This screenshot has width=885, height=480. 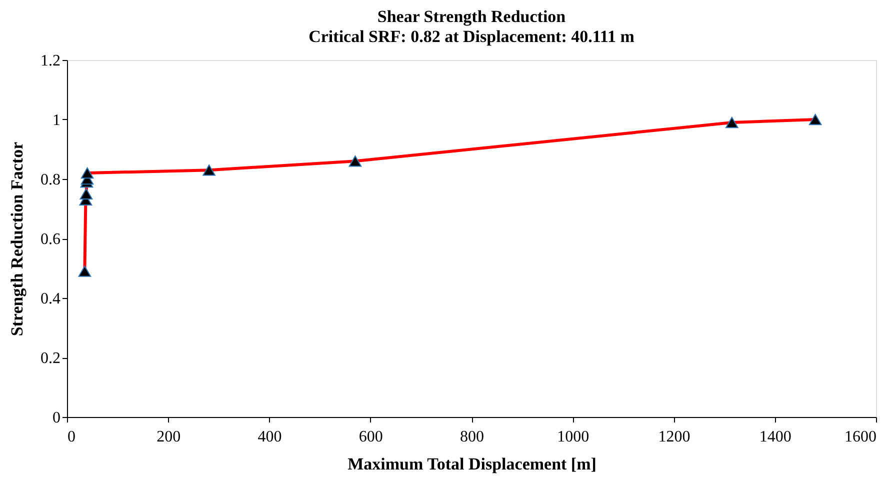 What do you see at coordinates (573, 437) in the screenshot?
I see `x-tick-label: 1000` at bounding box center [573, 437].